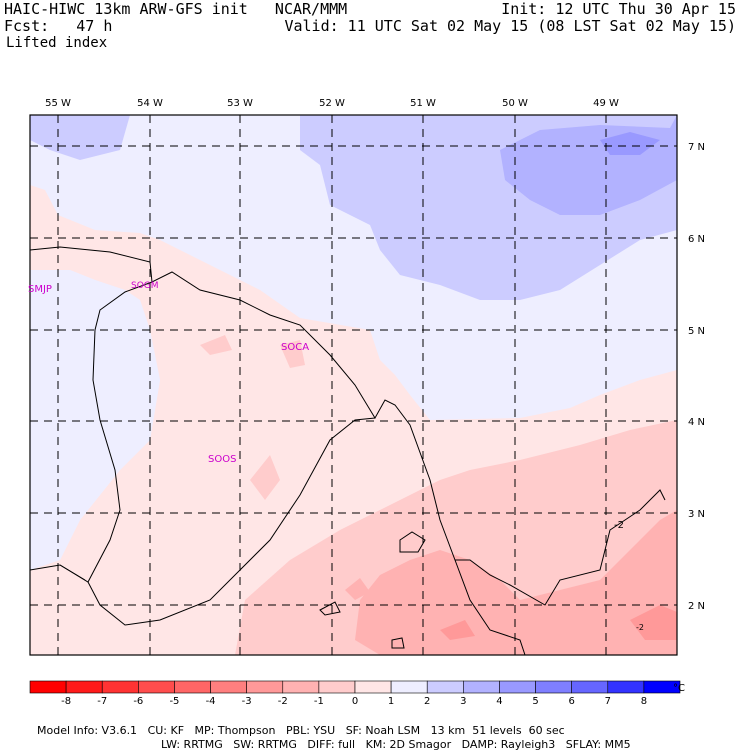  Describe the element at coordinates (240, 103) in the screenshot. I see `lon-label: 53 W` at that location.